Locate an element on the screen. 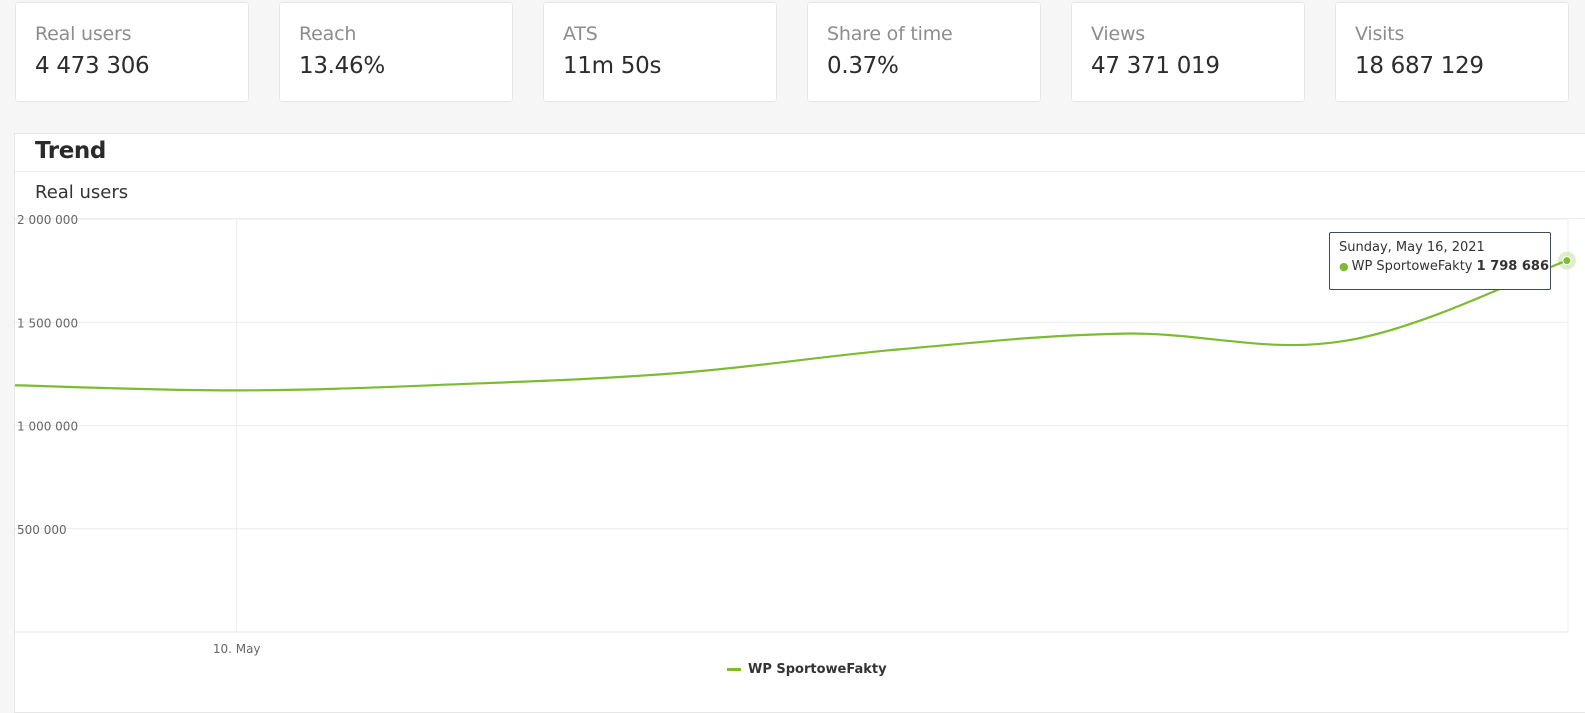 The image size is (1585, 713). kpi-card-share-of-time: Share of time 0.37% is located at coordinates (924, 52).